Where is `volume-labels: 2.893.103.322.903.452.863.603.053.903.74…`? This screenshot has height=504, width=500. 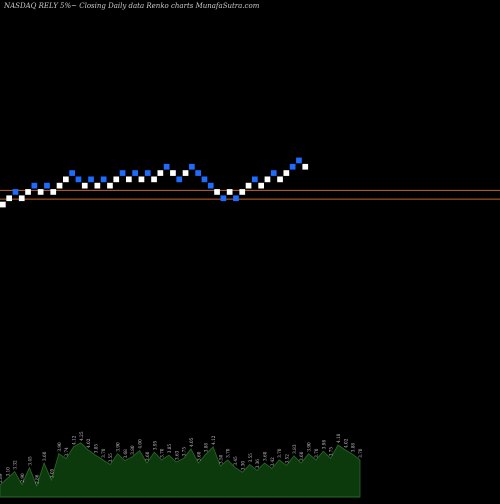
volume-labels: 2.893.103.322.903.452.863.603.053.903.74… is located at coordinates (181, 457).